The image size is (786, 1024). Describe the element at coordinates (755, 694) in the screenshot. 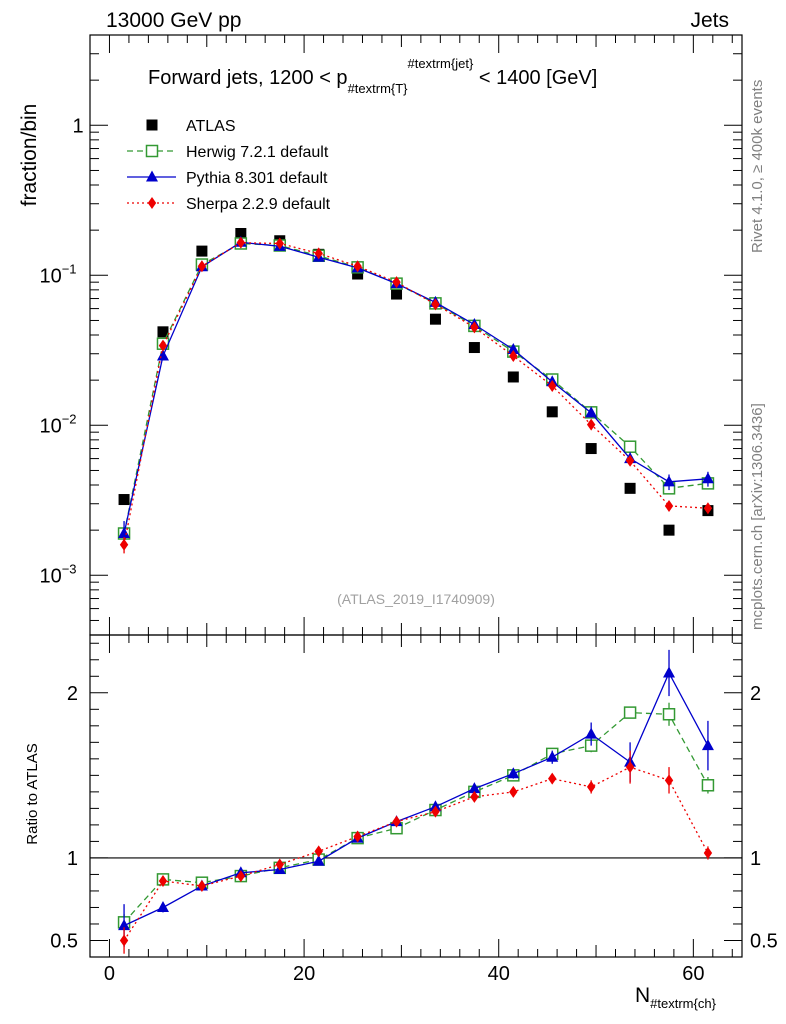

I see `ratio-ytick-label-right: 2` at that location.